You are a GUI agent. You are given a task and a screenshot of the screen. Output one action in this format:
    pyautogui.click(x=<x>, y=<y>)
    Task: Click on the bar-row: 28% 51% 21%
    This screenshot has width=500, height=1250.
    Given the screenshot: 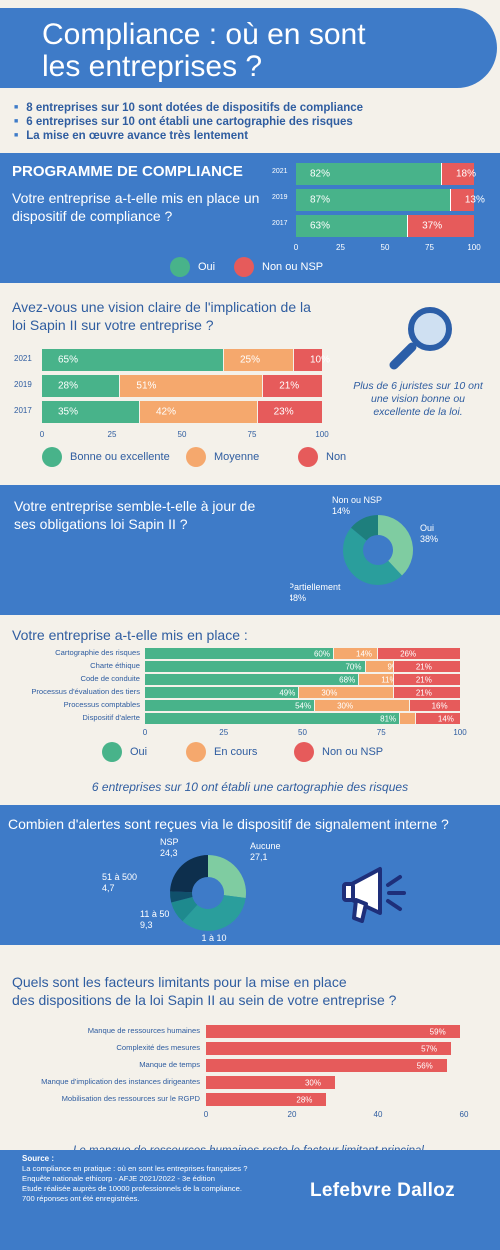 What is the action you would take?
    pyautogui.click(x=182, y=386)
    